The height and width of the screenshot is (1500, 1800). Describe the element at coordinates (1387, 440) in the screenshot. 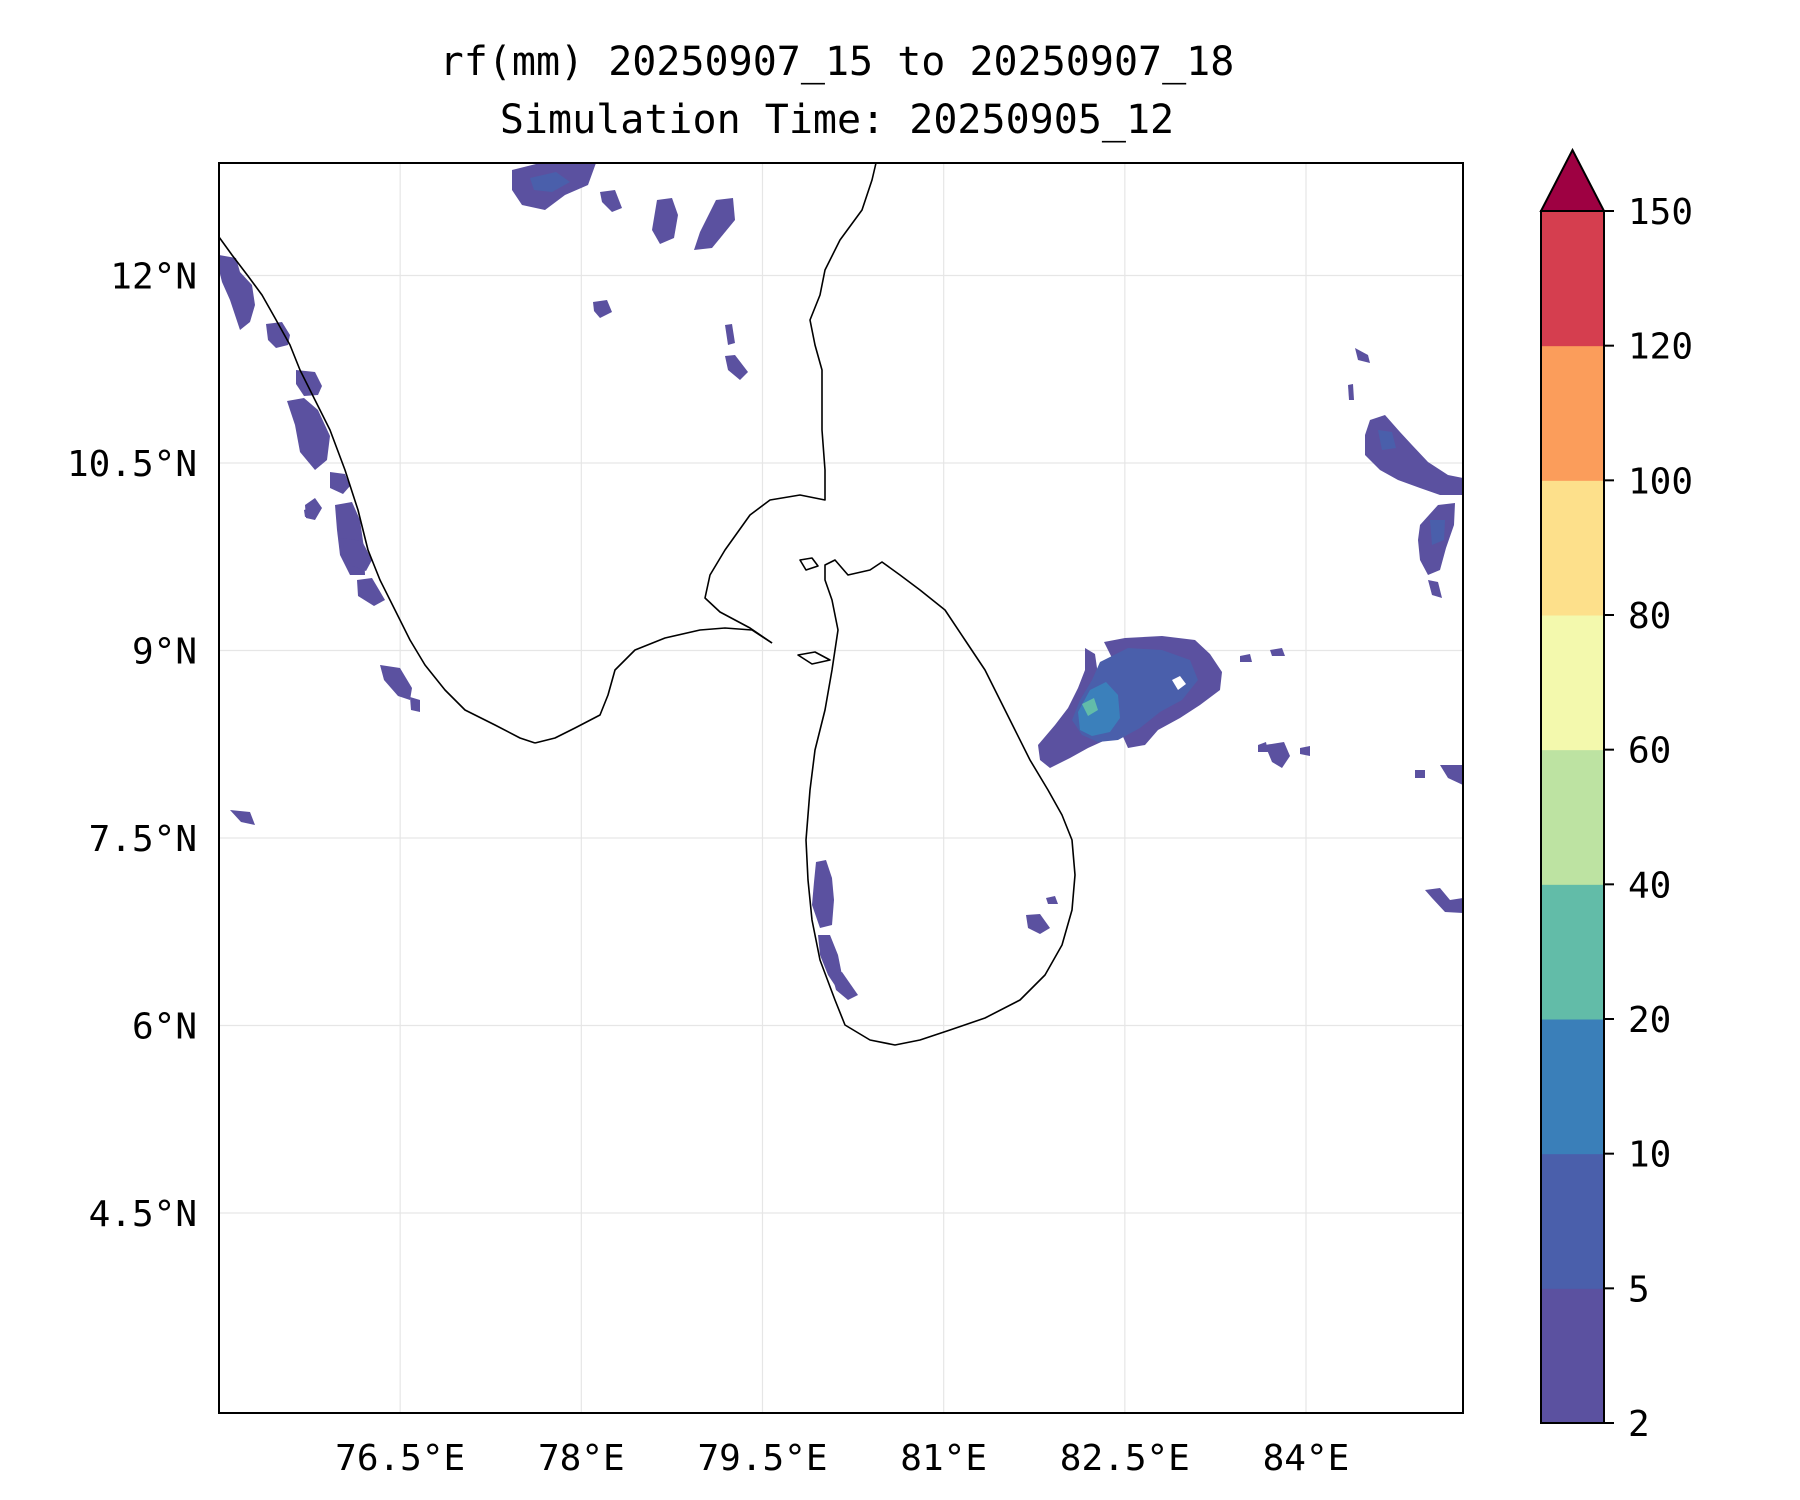

I see `rain-cell-far-east-a-core` at that location.